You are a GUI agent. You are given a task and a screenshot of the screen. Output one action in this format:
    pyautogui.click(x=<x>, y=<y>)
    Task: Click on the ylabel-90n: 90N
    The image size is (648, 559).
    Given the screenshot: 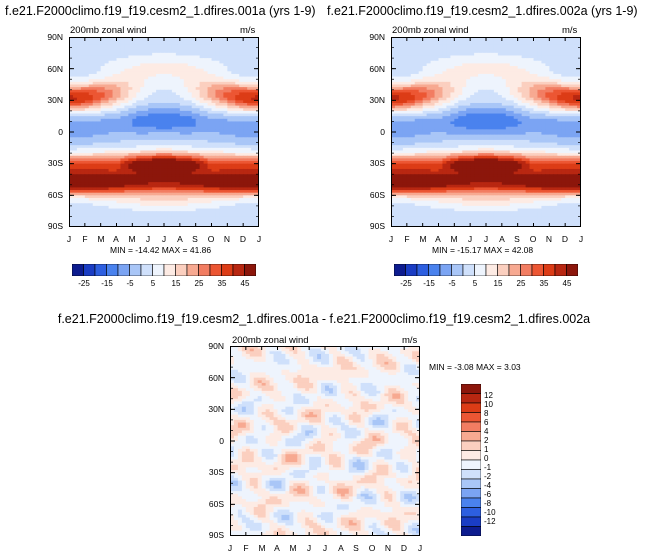 What is the action you would take?
    pyautogui.click(x=55, y=37)
    